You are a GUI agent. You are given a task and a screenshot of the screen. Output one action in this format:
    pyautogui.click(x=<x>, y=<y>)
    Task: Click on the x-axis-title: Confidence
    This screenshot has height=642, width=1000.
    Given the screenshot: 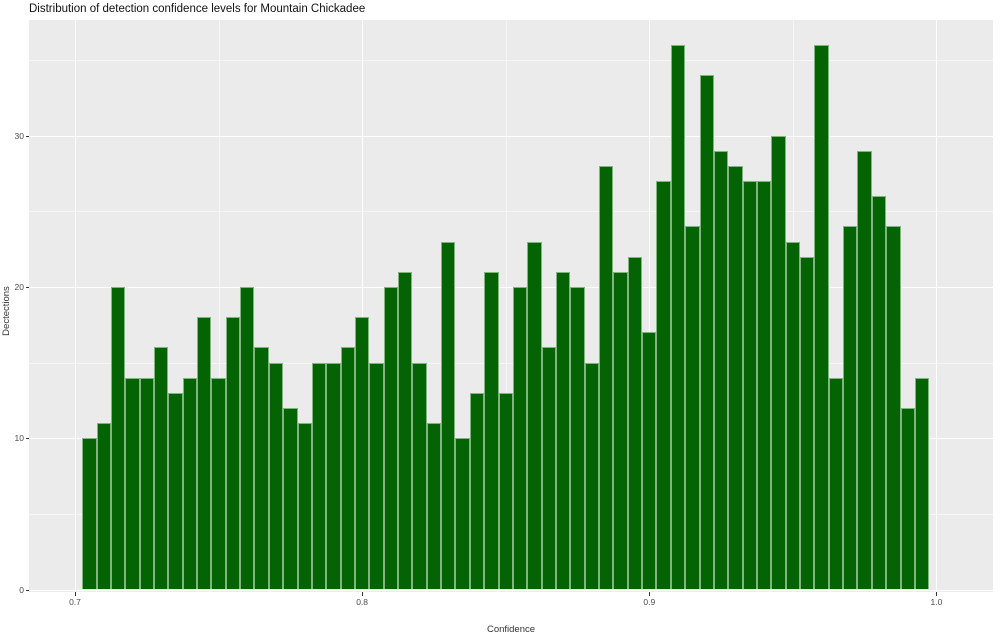 What is the action you would take?
    pyautogui.click(x=511, y=629)
    